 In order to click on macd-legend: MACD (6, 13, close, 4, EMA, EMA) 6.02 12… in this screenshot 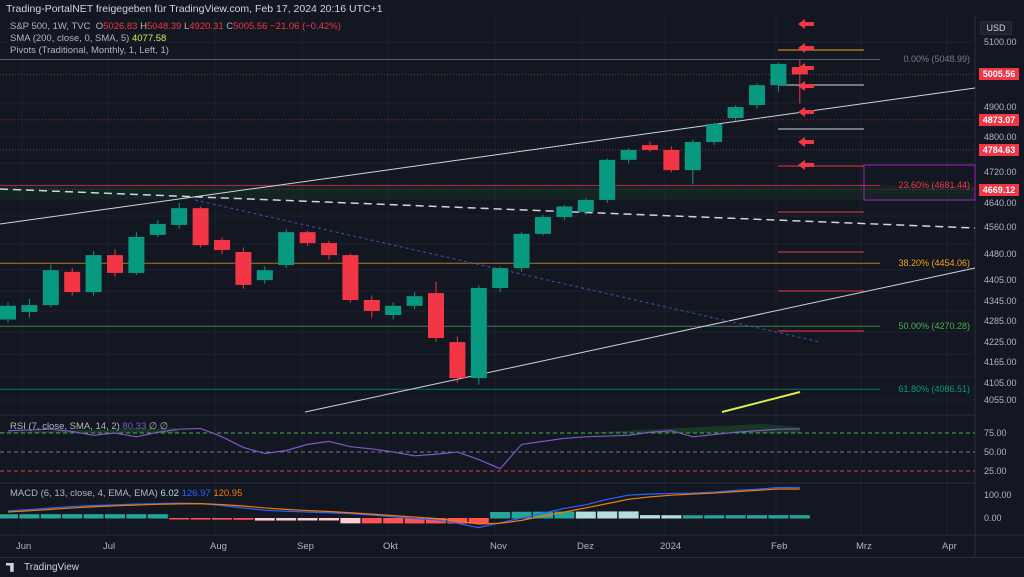, I will do `click(126, 493)`.